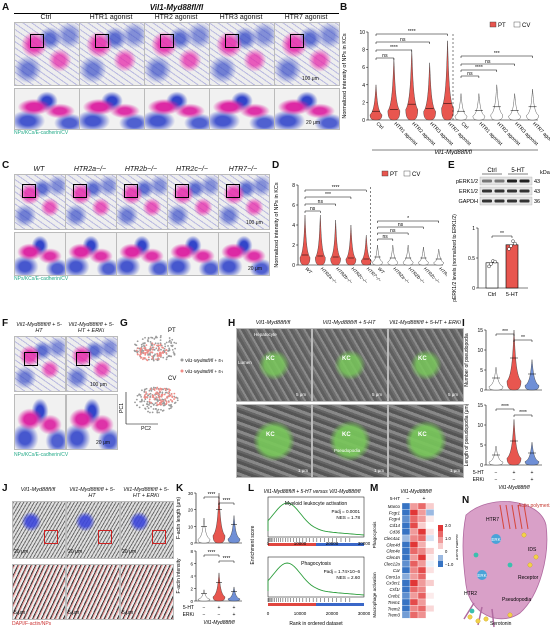 The width and height of the screenshot is (550, 631). Describe the element at coordinates (523, 338) in the screenshot. I see `panel-i-top-sig-label: **` at that location.